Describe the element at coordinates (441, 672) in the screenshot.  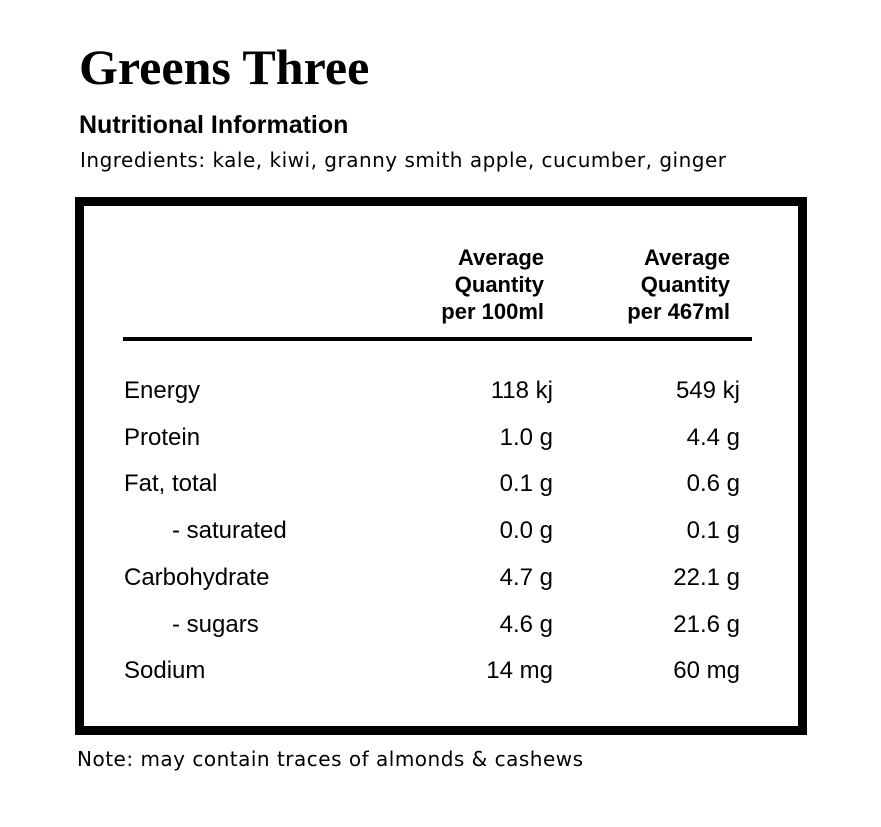
I see `table-row: Sodium 14 mg 60 mg` at that location.